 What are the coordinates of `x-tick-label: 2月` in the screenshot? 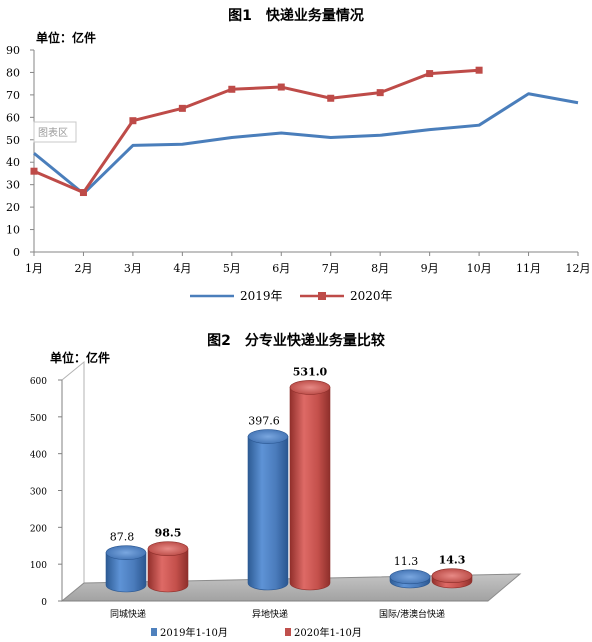 It's located at (83, 268).